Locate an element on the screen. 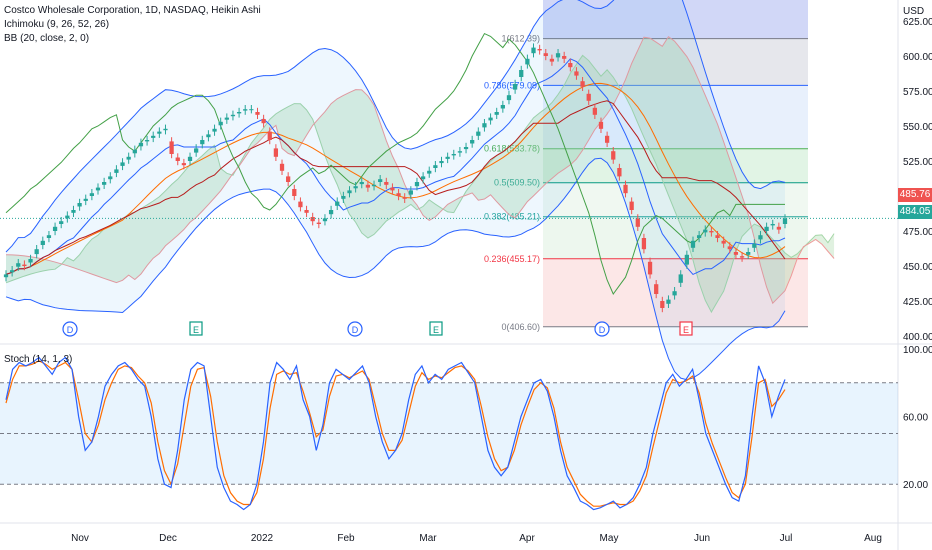 This screenshot has height=550, width=932. time-tick: Jun is located at coordinates (702, 538).